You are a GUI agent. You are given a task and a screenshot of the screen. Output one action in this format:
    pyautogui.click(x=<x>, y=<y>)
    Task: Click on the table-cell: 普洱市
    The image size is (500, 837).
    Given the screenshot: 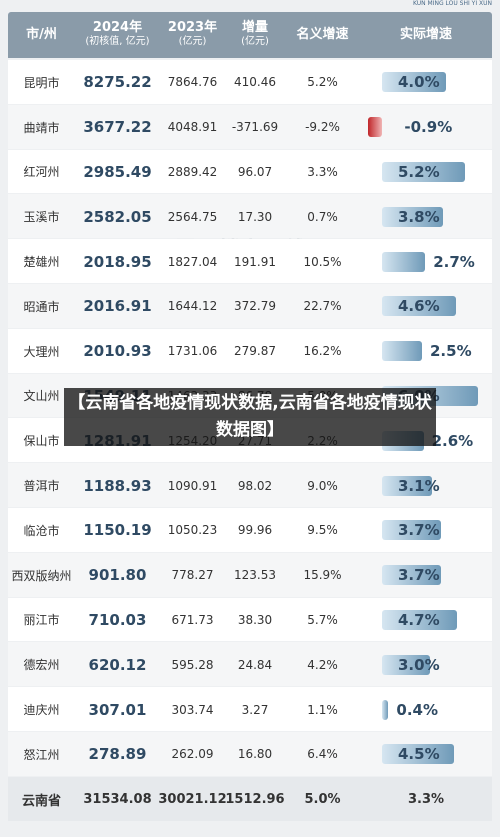 What is the action you would take?
    pyautogui.click(x=41, y=486)
    